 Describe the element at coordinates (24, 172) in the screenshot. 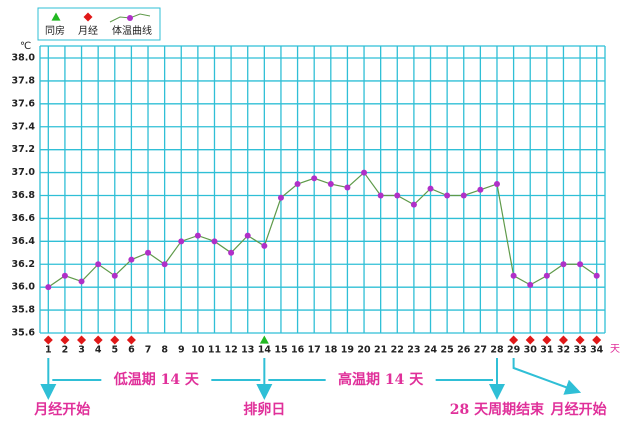

I see `y-tick-label: 37.0` at that location.